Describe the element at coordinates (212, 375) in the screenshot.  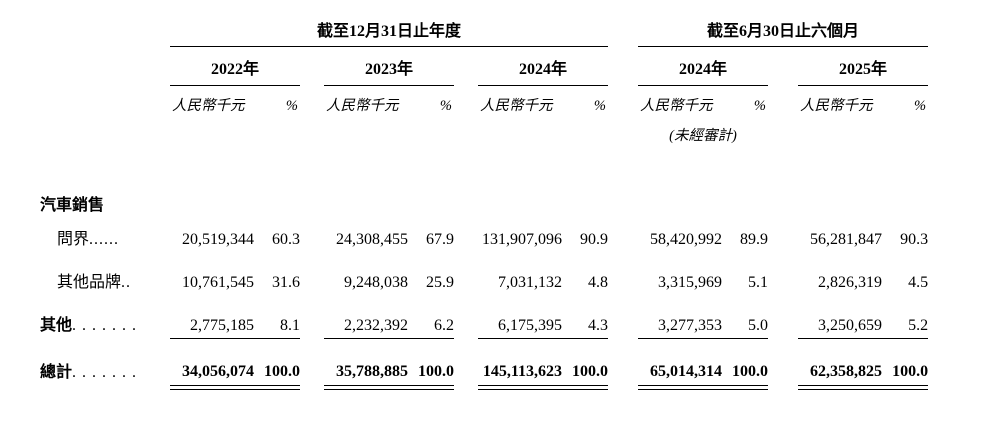
I see `total-amount-cell: 34,056,074` at that location.